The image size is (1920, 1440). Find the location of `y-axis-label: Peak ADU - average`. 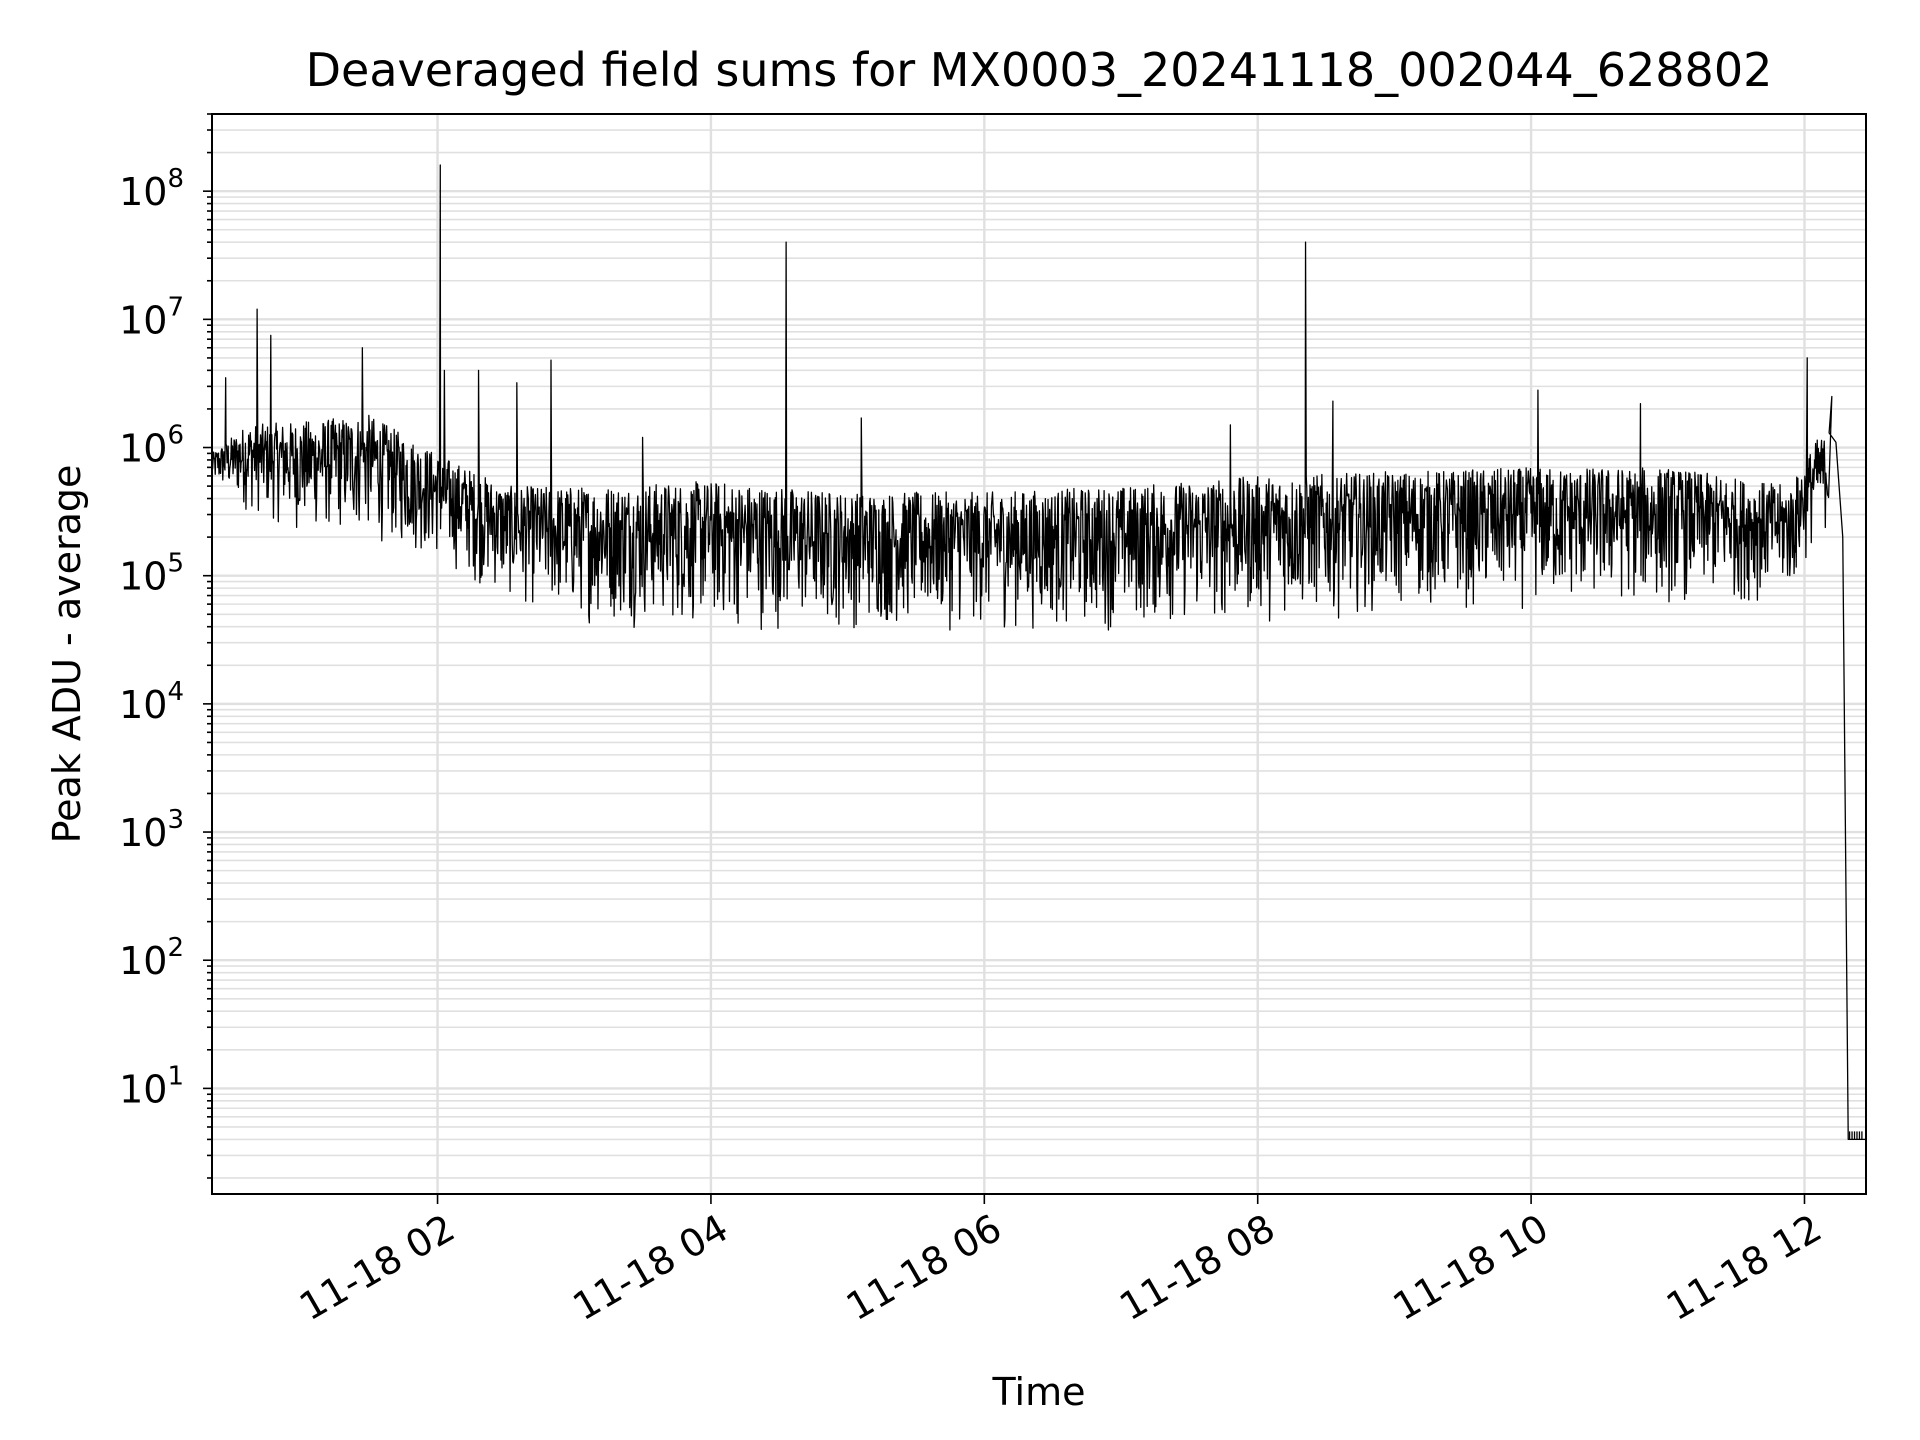

y-axis-label: Peak ADU - average is located at coordinates (67, 654).